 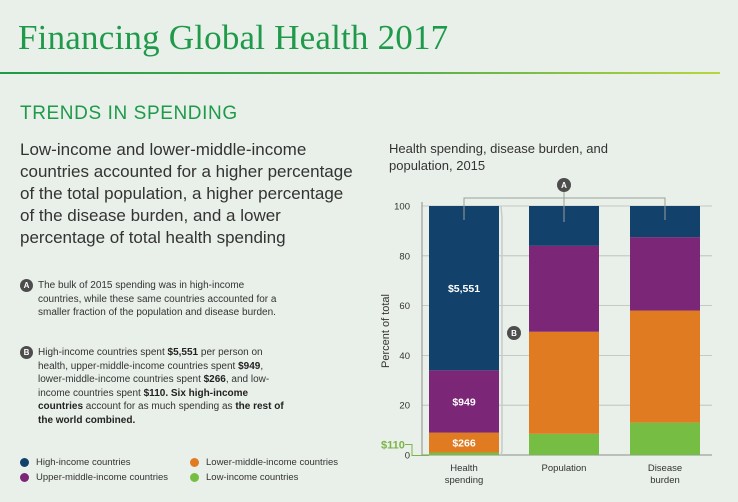 I want to click on x-tick-label: spending, so click(x=464, y=480).